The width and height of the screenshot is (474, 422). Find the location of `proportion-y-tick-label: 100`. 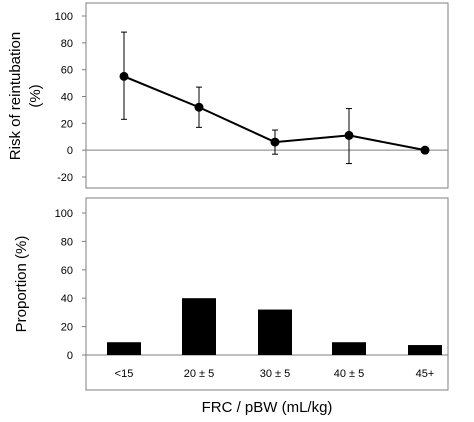

proportion-y-tick-label: 100 is located at coordinates (64, 214).